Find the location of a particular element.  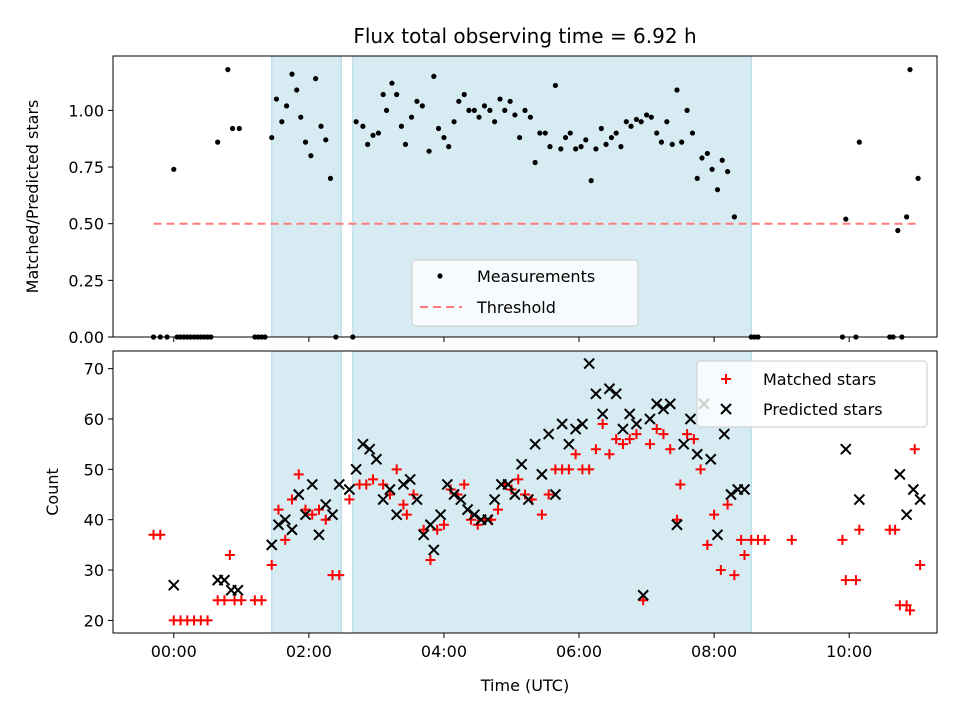

y-axis-label: Matched/Predicted stars is located at coordinates (32, 197).